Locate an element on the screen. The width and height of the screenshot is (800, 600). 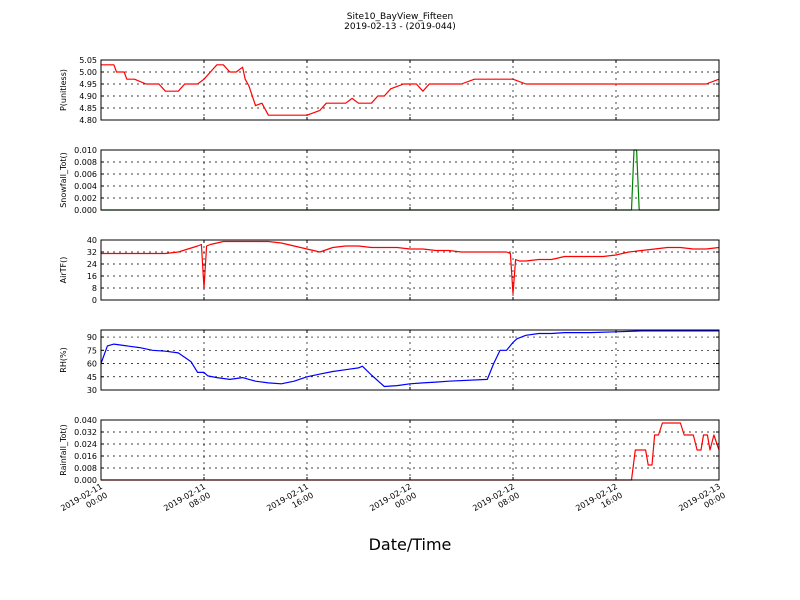
subplot-4: 30 45 60 75 90 RH(%) is located at coordinates (389, 362).